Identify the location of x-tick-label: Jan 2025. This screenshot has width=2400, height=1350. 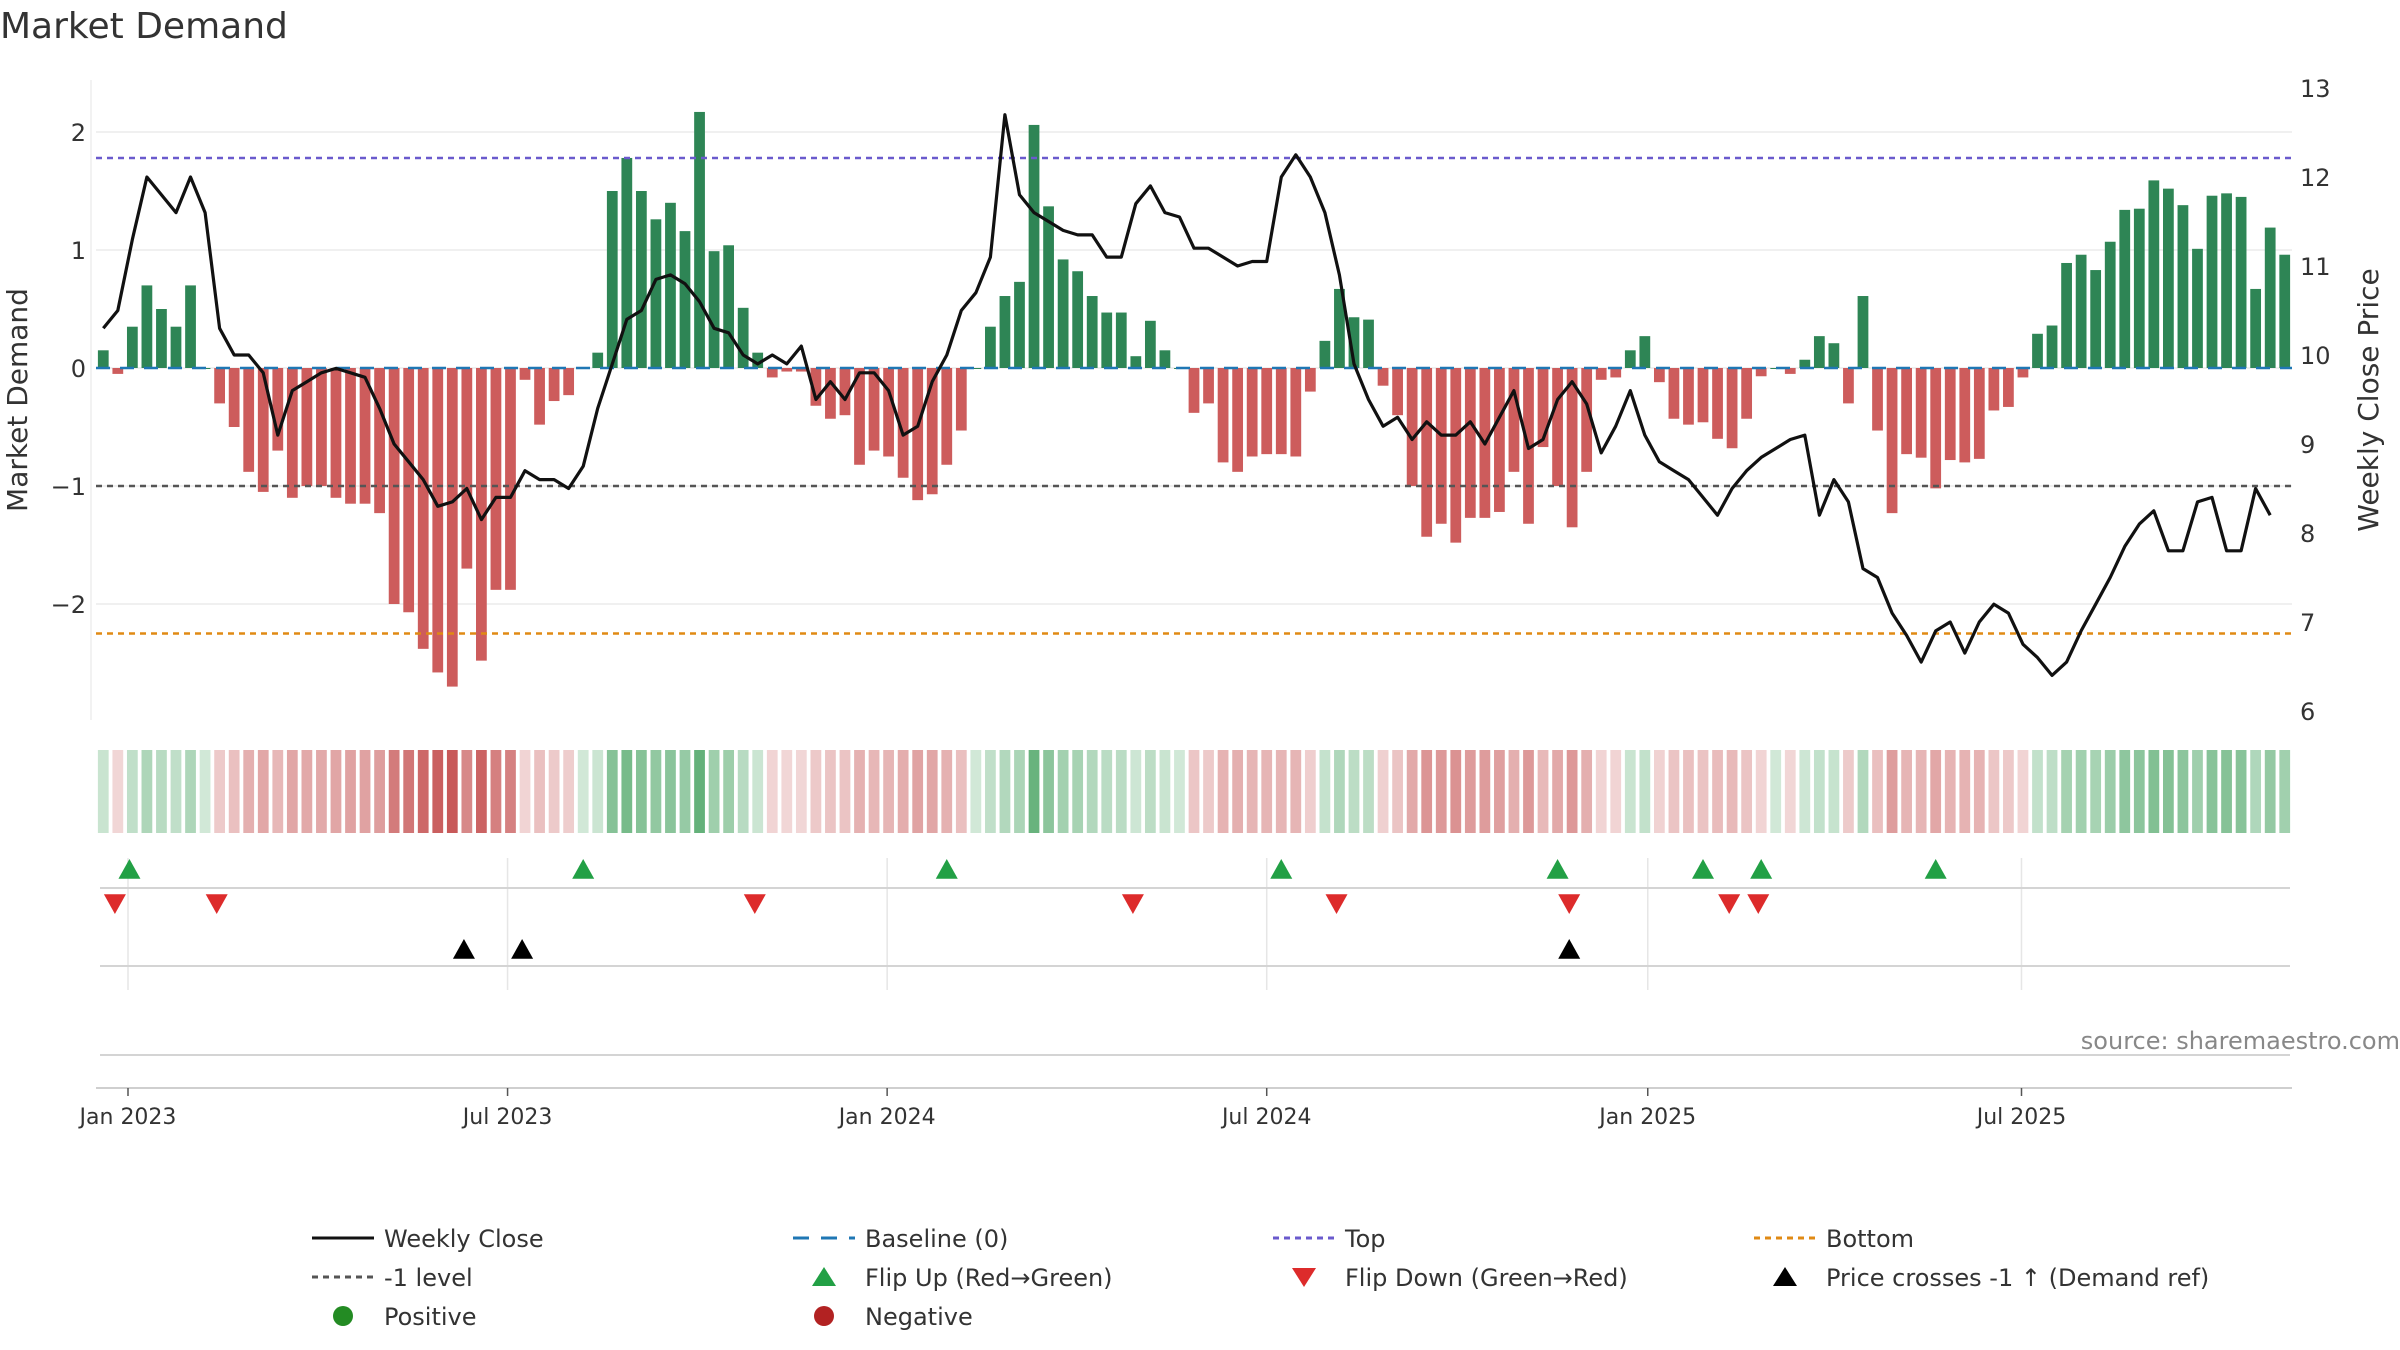
(1646, 1117).